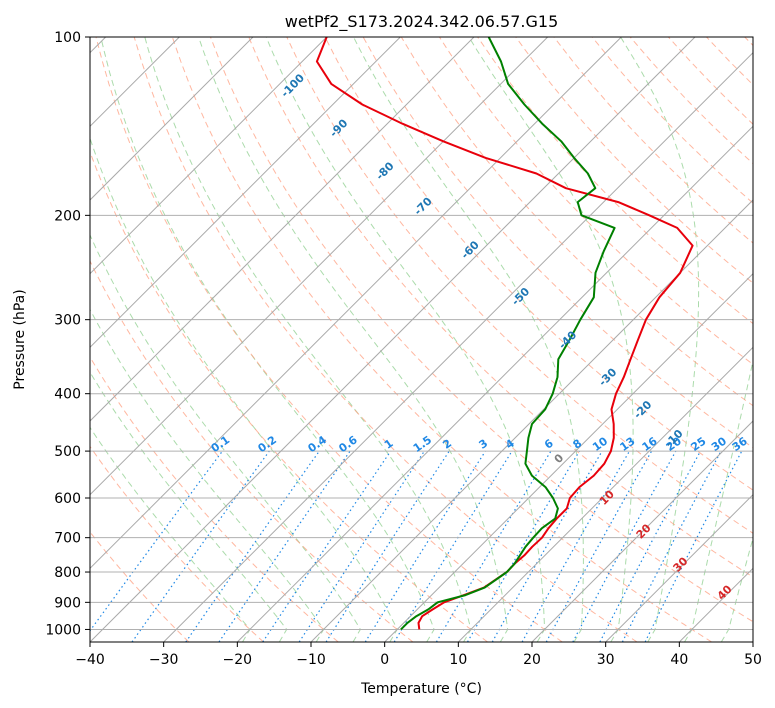 Image resolution: width=775 pixels, height=708 pixels. What do you see at coordinates (238, 660) in the screenshot?
I see `x-tick-label: −20` at bounding box center [238, 660].